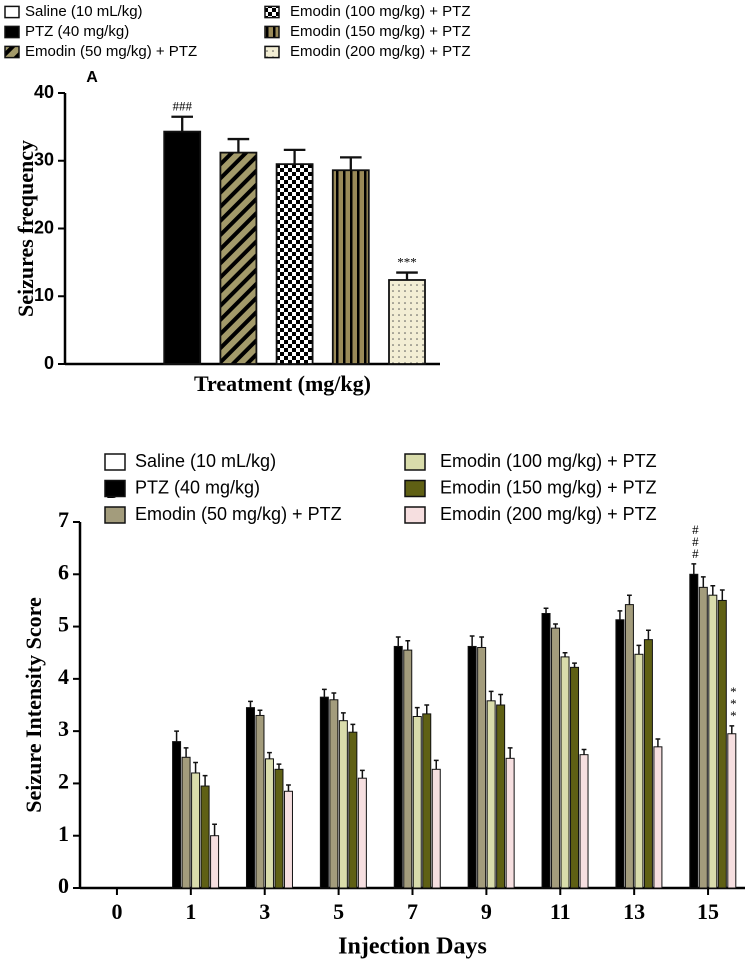  I want to click on x-tick-label: 9, so click(486, 911).